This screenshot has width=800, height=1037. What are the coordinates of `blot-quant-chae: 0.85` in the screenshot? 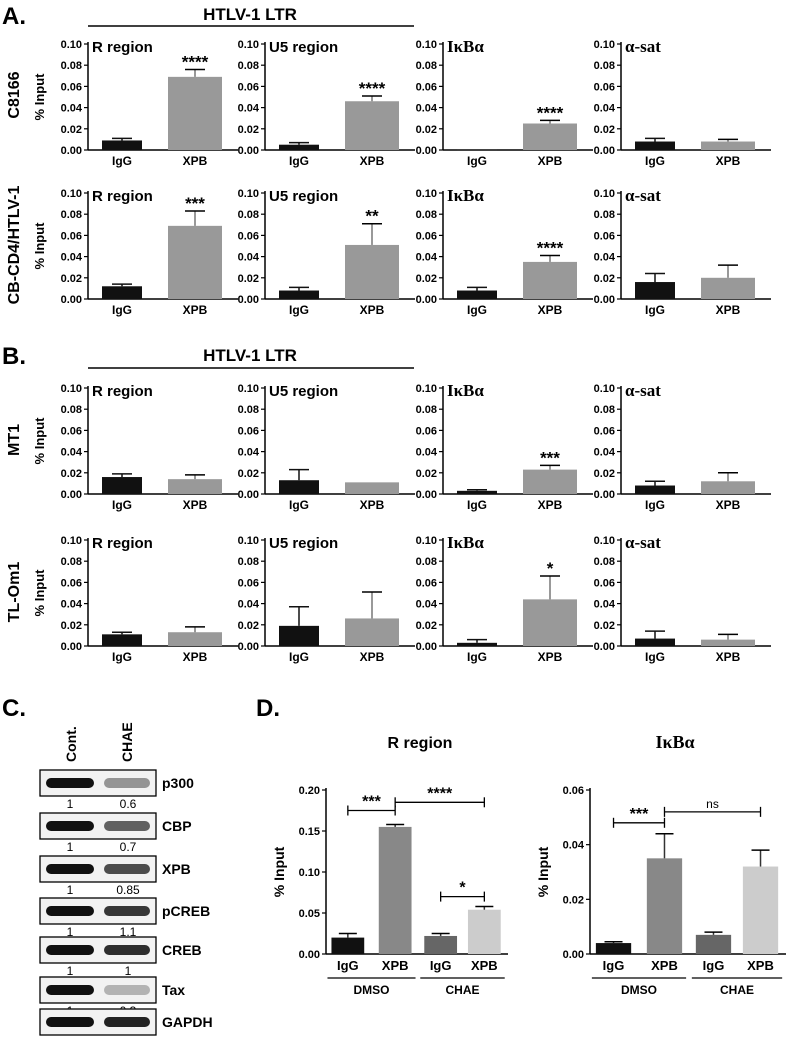 It's located at (128, 890).